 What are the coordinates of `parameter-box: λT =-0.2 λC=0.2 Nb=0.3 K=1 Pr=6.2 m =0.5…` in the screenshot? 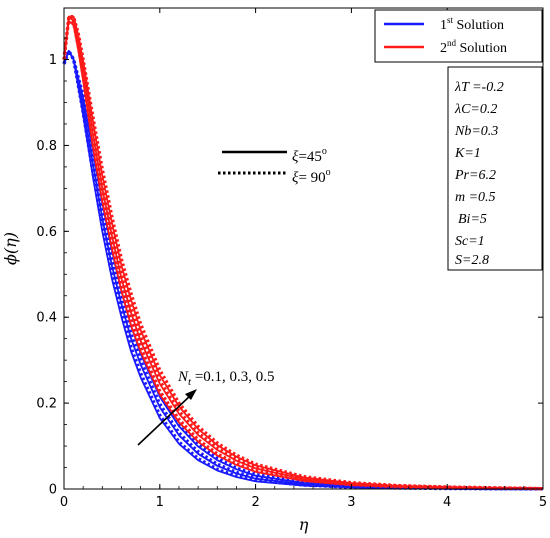 It's located at (495, 168).